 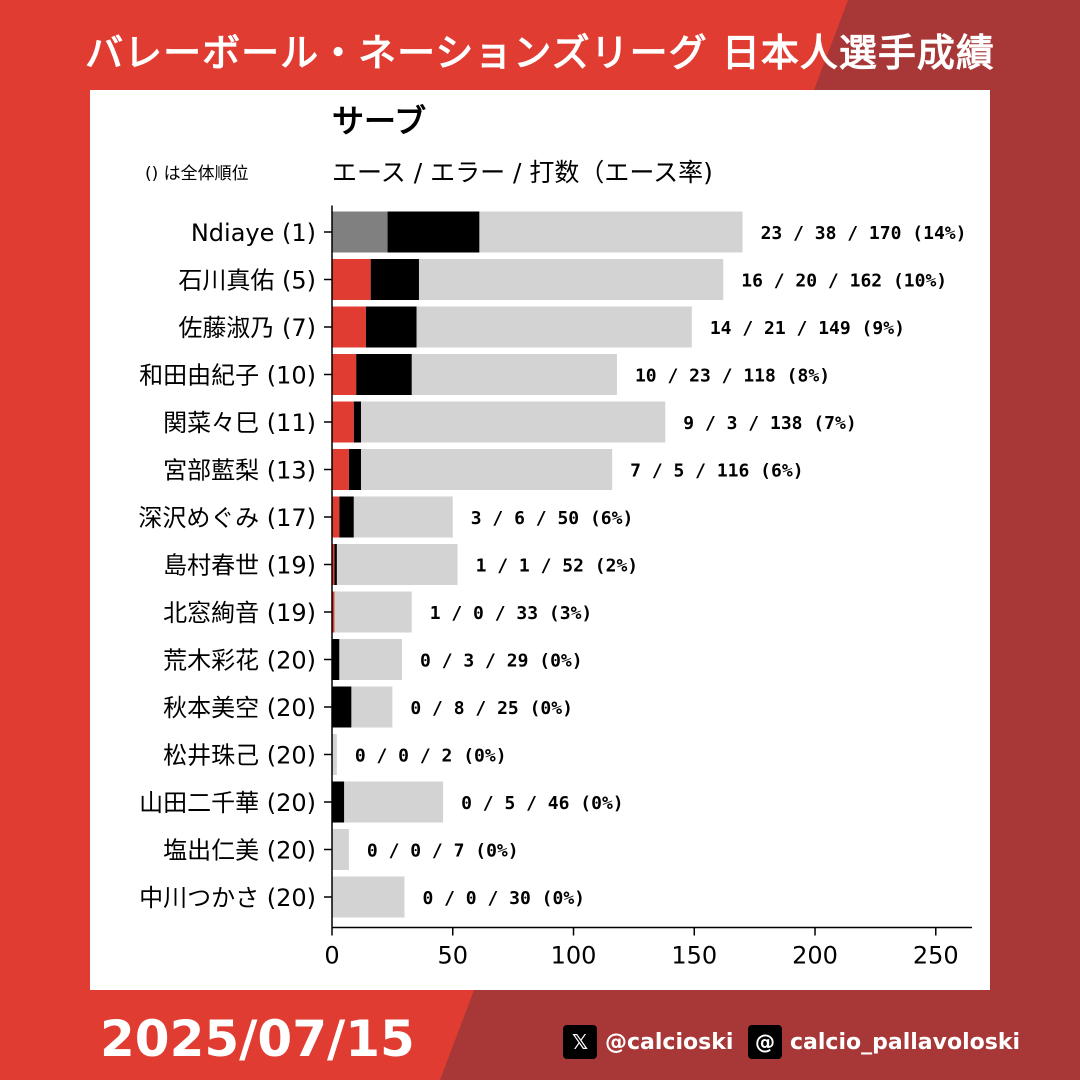 What do you see at coordinates (503, 898) in the screenshot?
I see `data-label: 0 / 0 / 30 (0%)` at bounding box center [503, 898].